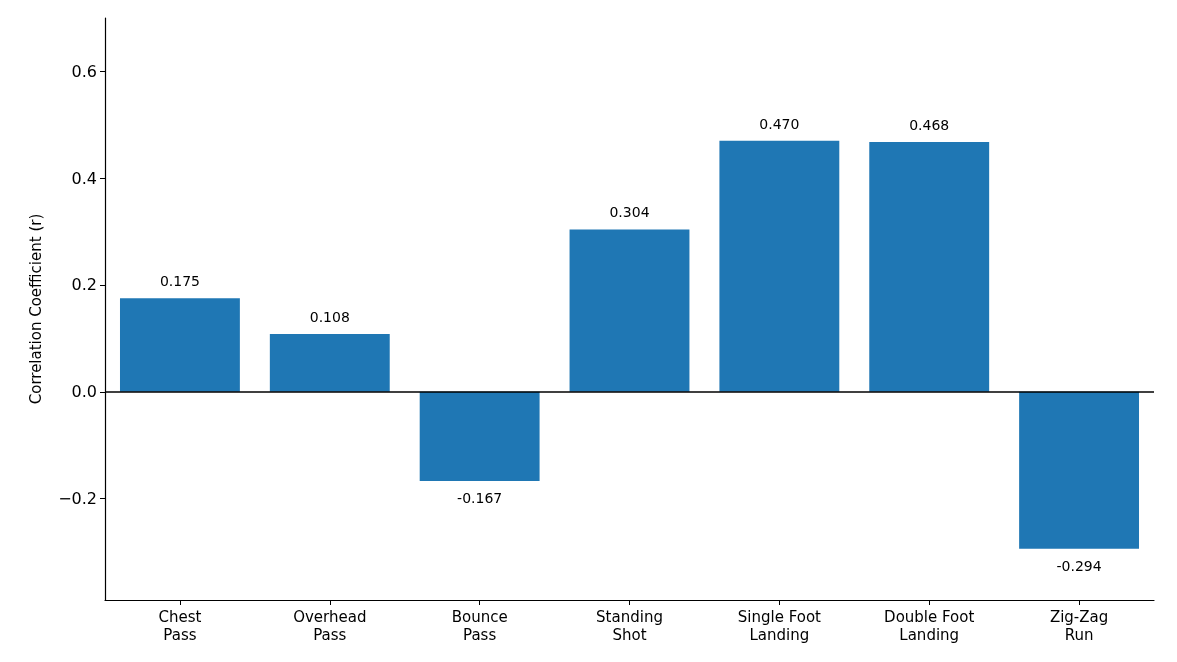  What do you see at coordinates (84, 71) in the screenshot?
I see `y-tick-label: 0.6` at bounding box center [84, 71].